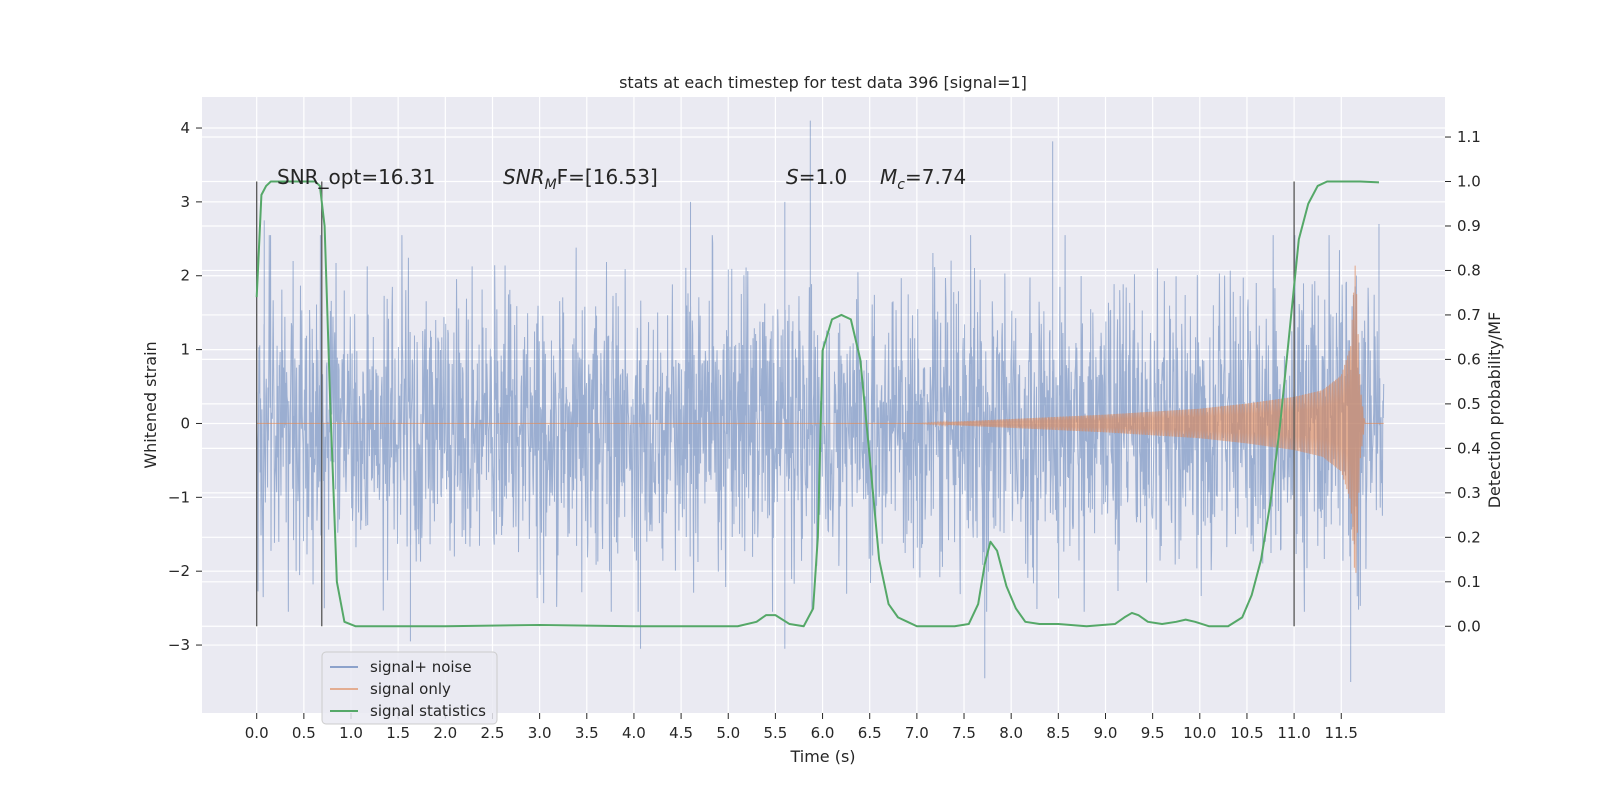  Describe the element at coordinates (870, 733) in the screenshot. I see `x-tick-label: 6.5` at that location.